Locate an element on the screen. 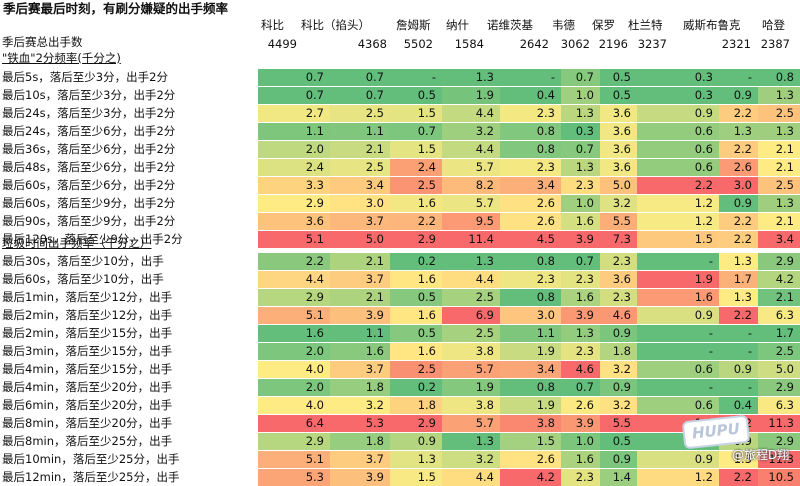 Image resolution: width=800 pixels, height=486 pixels. table-cell: 2.0 is located at coordinates (294, 387).